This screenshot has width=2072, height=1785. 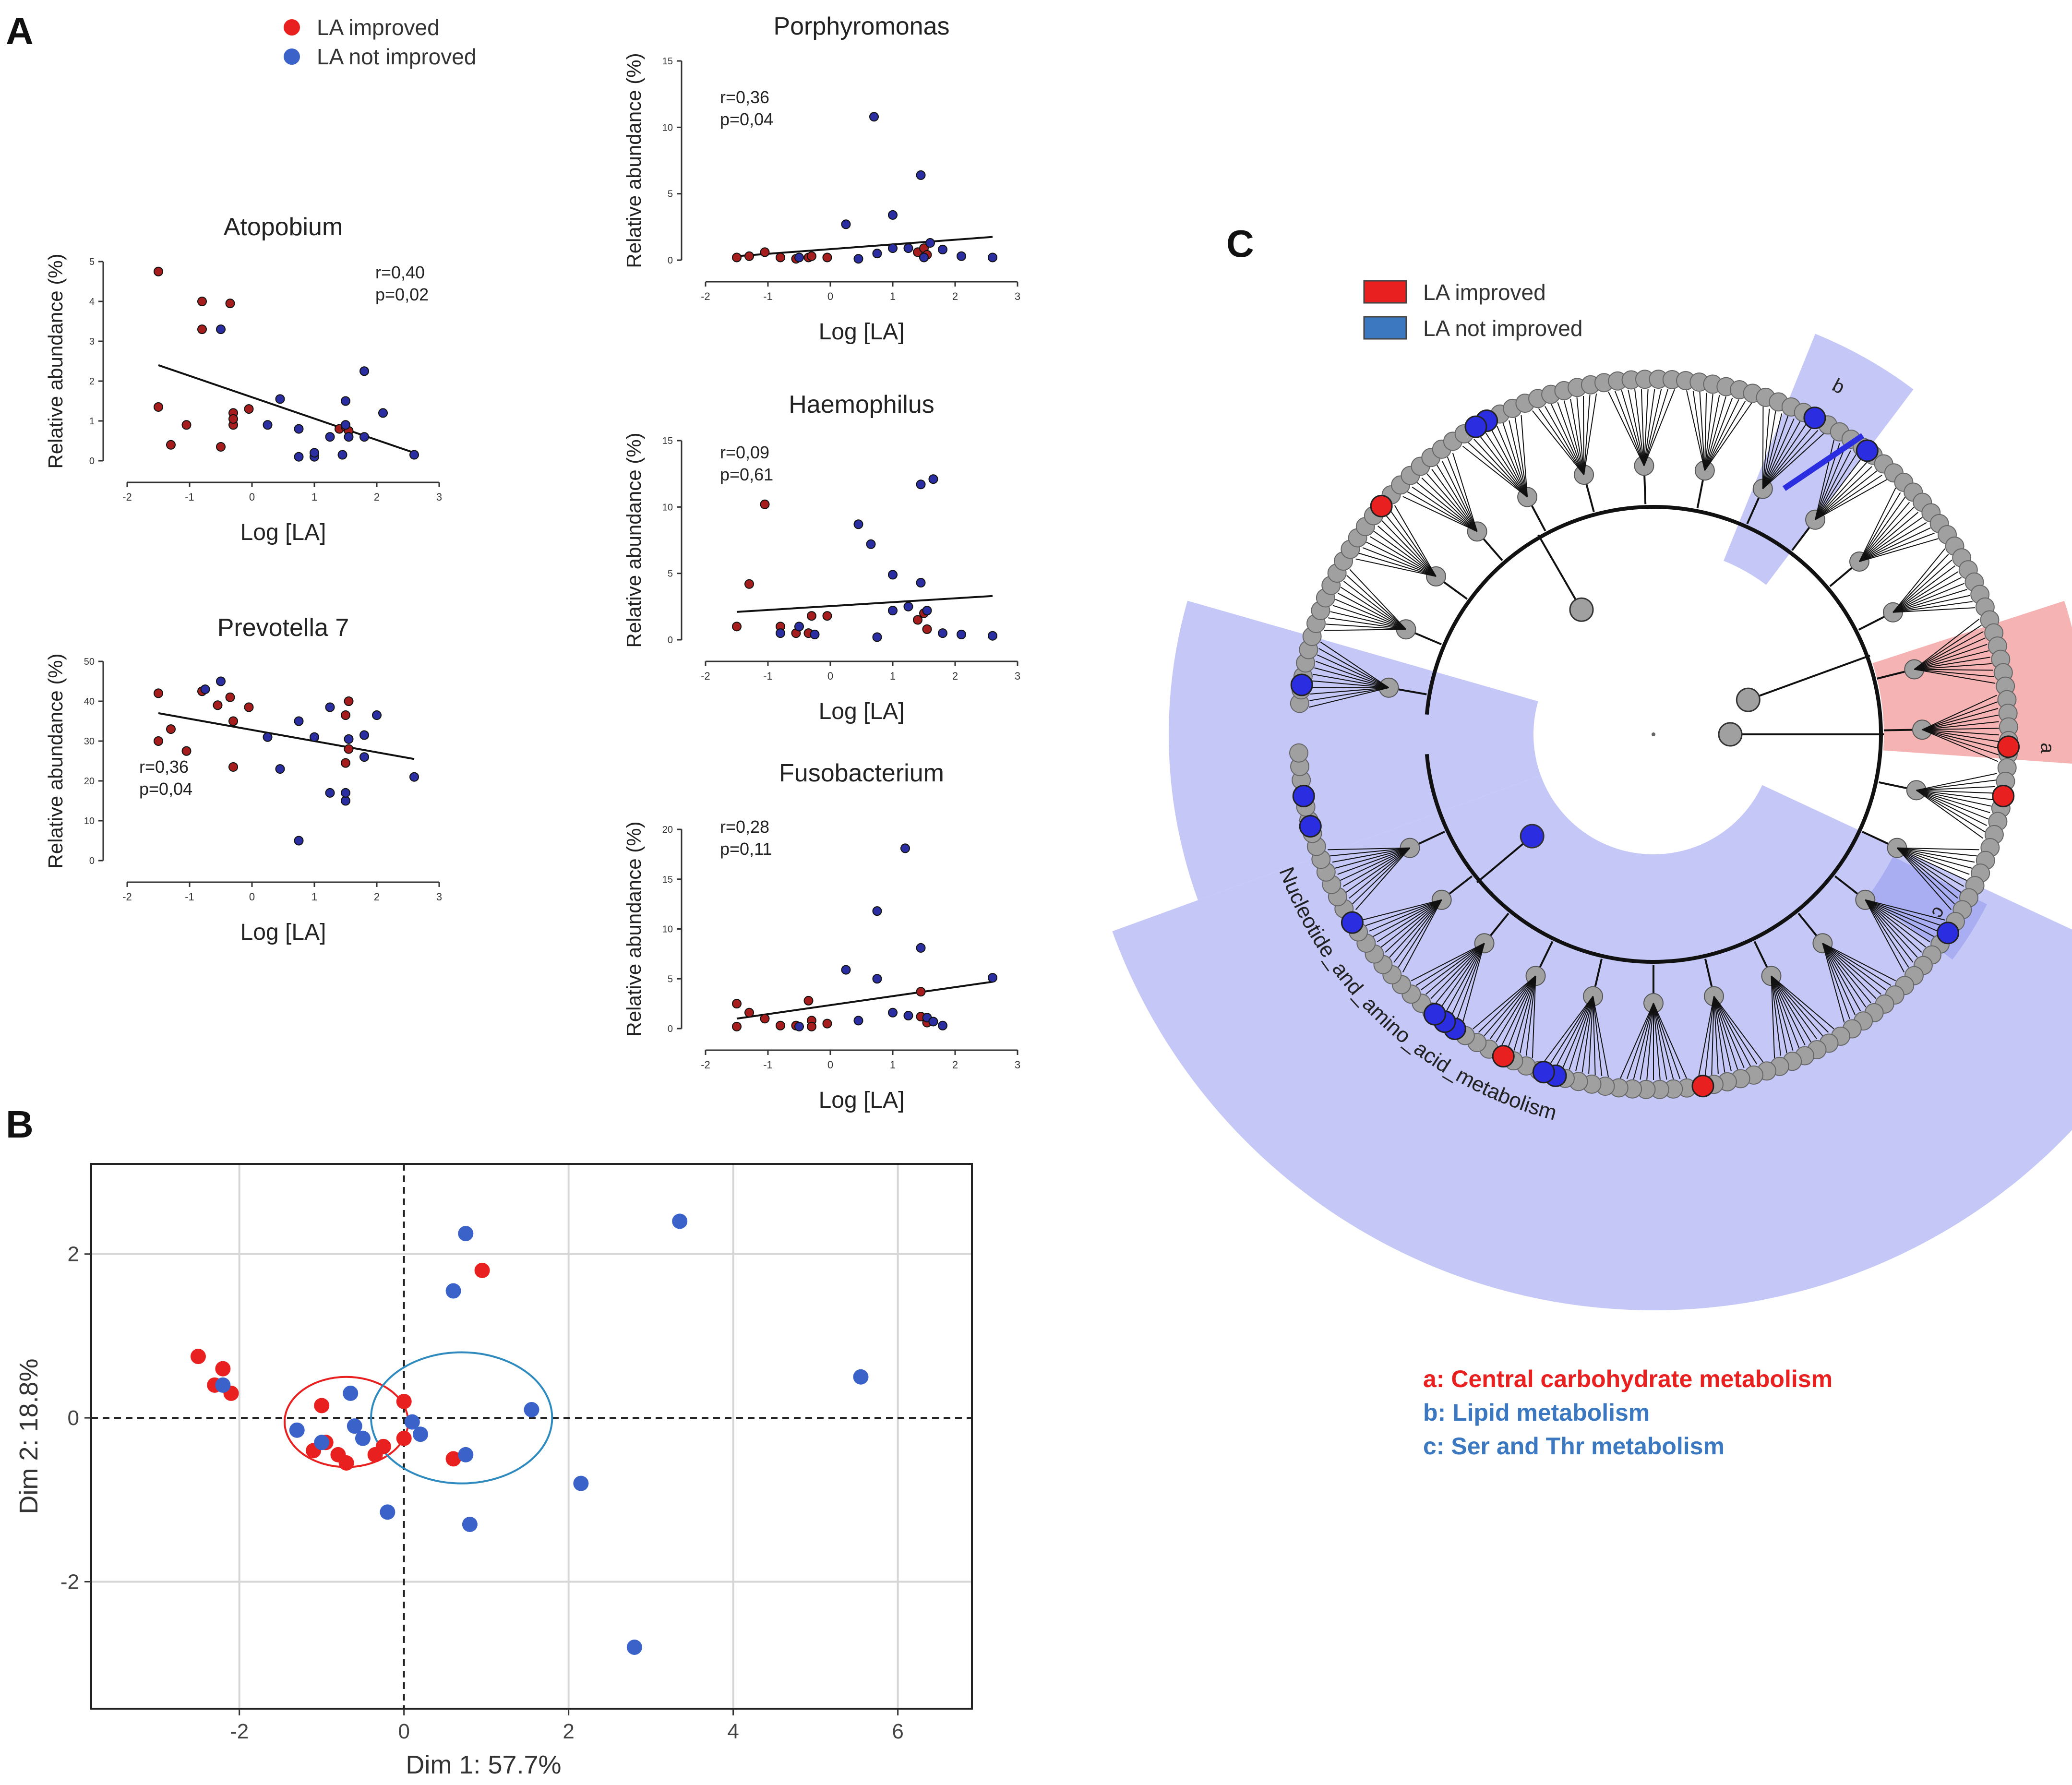 What do you see at coordinates (667, 508) in the screenshot?
I see `haemophilus-y-tick-label: 10` at bounding box center [667, 508].